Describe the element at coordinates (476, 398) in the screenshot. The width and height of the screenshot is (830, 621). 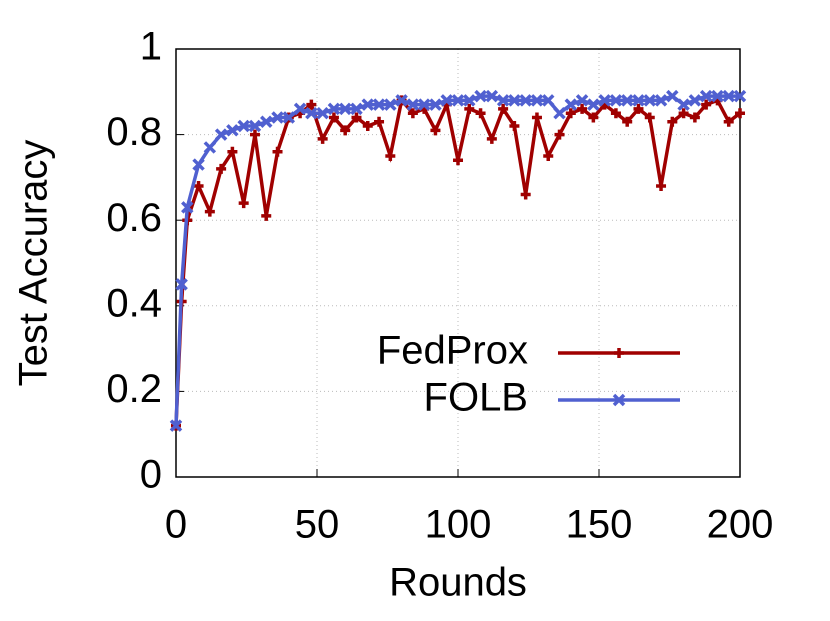
I see `legend-label: FOLB` at that location.